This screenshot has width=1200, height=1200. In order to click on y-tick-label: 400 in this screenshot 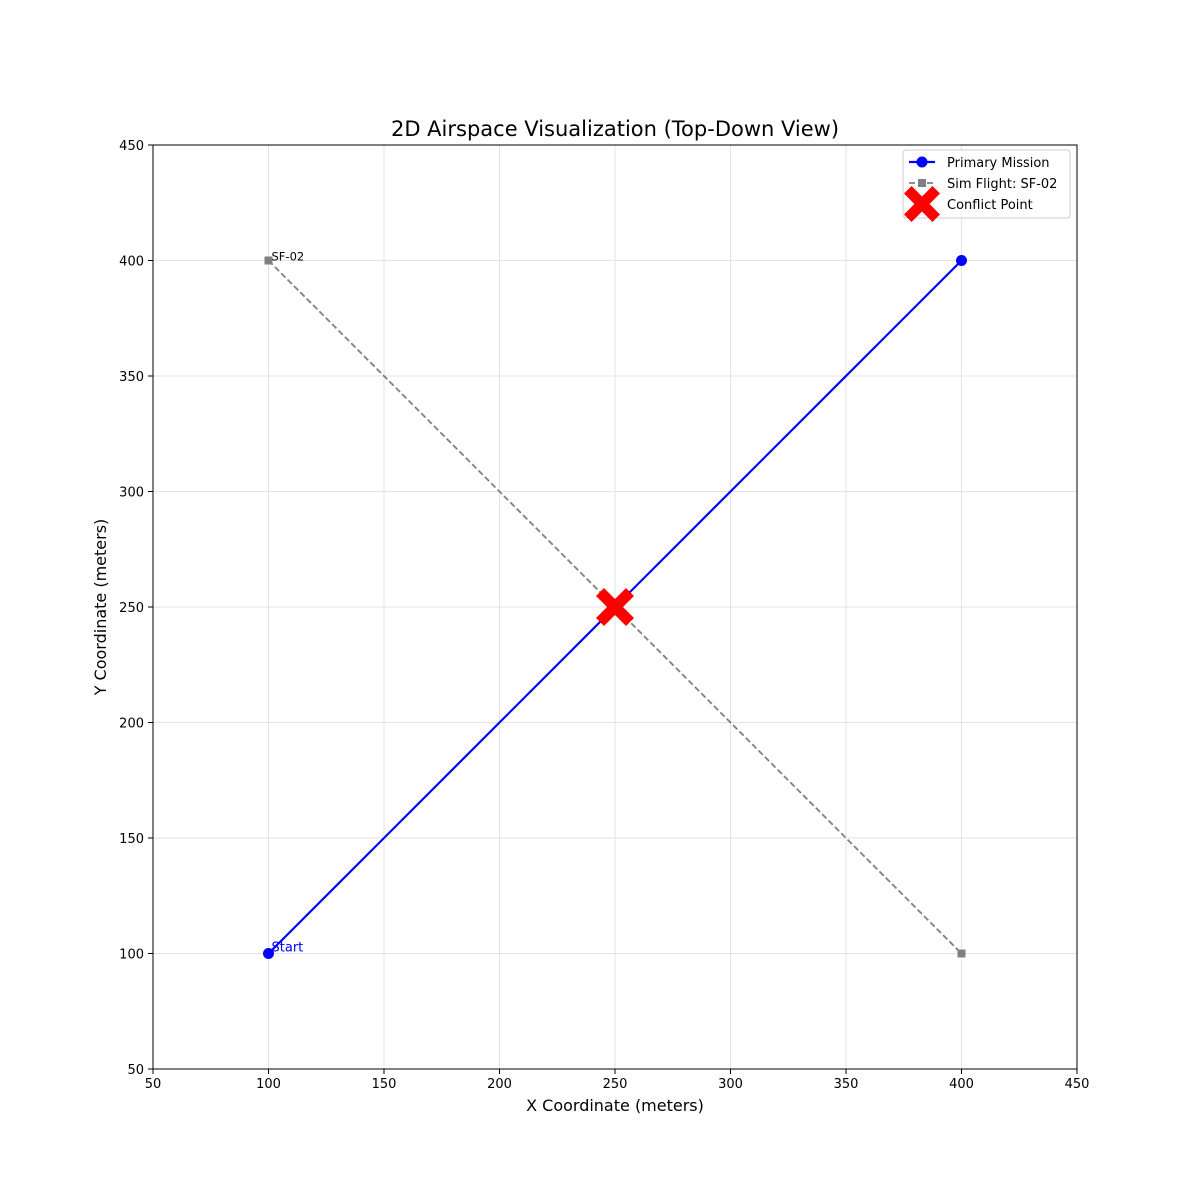, I will do `click(131, 262)`.